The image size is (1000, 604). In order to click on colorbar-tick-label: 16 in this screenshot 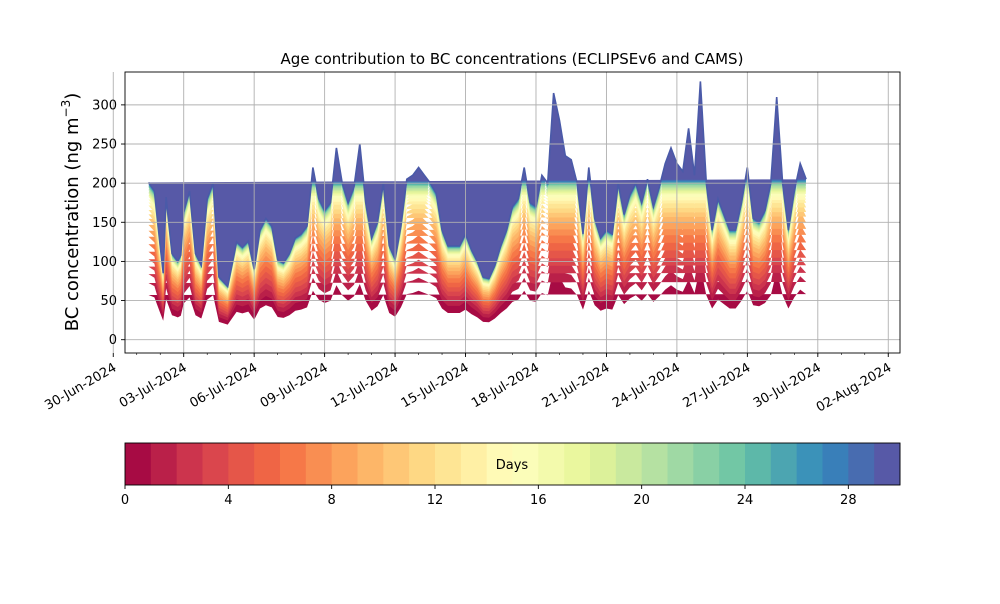, I will do `click(538, 500)`.